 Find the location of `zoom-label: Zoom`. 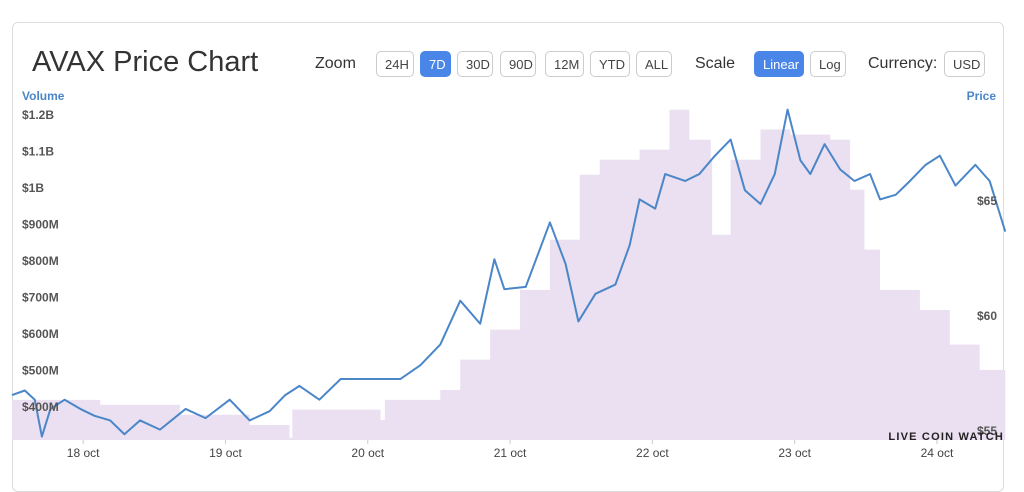

zoom-label: Zoom is located at coordinates (335, 63).